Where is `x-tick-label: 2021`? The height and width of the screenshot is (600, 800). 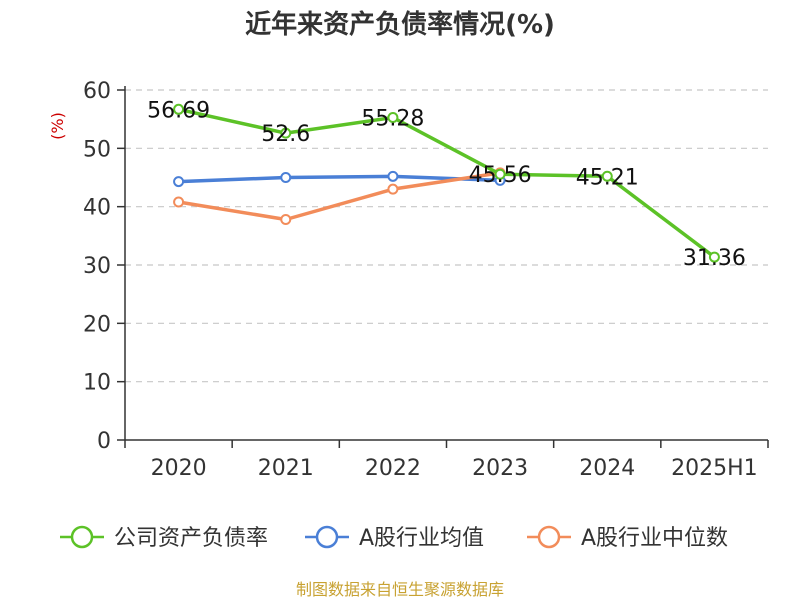 x-tick-label: 2021 is located at coordinates (286, 468).